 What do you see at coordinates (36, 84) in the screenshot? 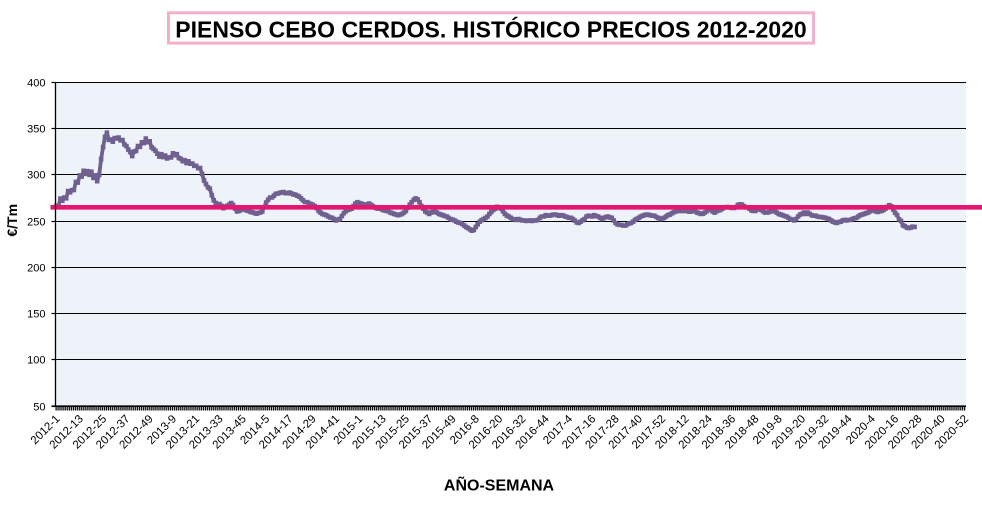
I see `svg-text: 400` at bounding box center [36, 84].